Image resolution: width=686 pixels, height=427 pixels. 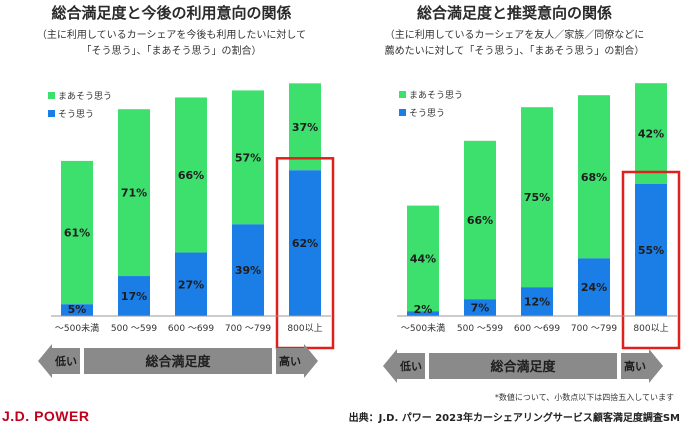 What do you see at coordinates (423, 309) in the screenshot?
I see `data-label-sou: 2%` at bounding box center [423, 309].